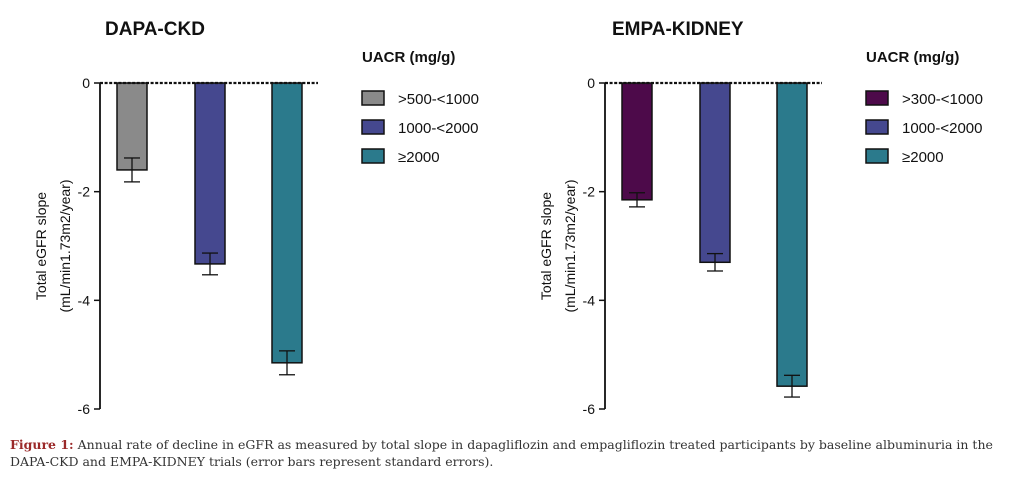 This screenshot has height=477, width=1024. I want to click on chart1-ytick-label-0: 0, so click(86, 83).